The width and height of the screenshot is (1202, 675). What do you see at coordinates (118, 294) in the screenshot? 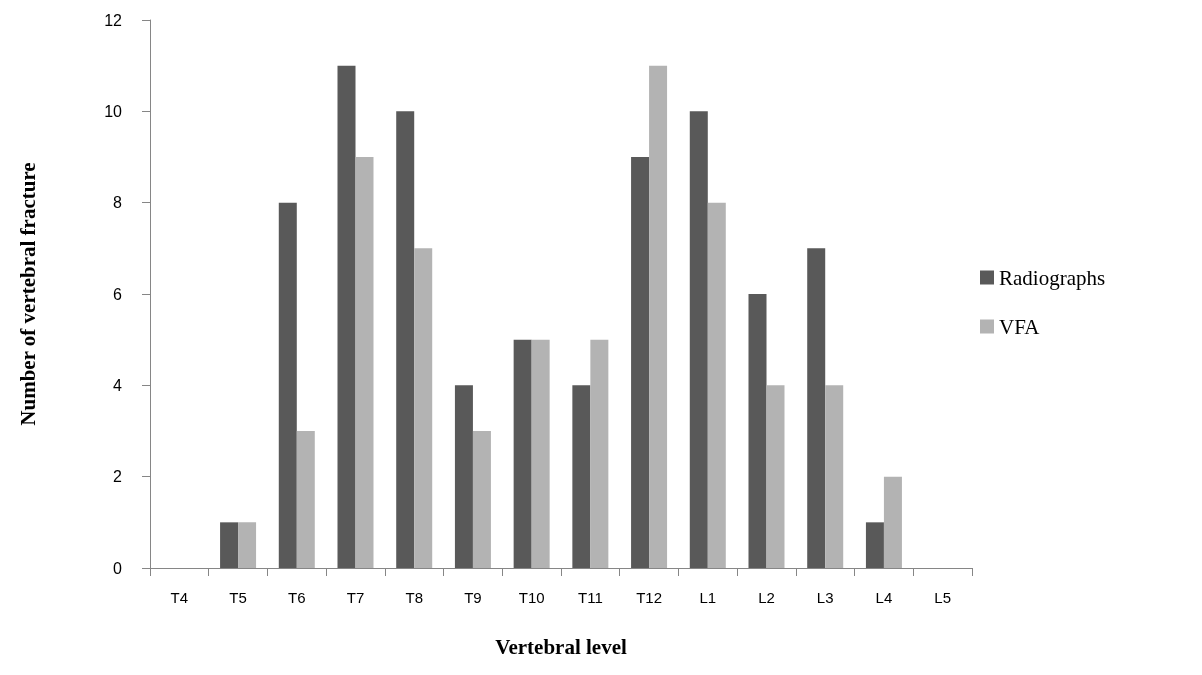
I see `y-tick-label: 6` at bounding box center [118, 294].